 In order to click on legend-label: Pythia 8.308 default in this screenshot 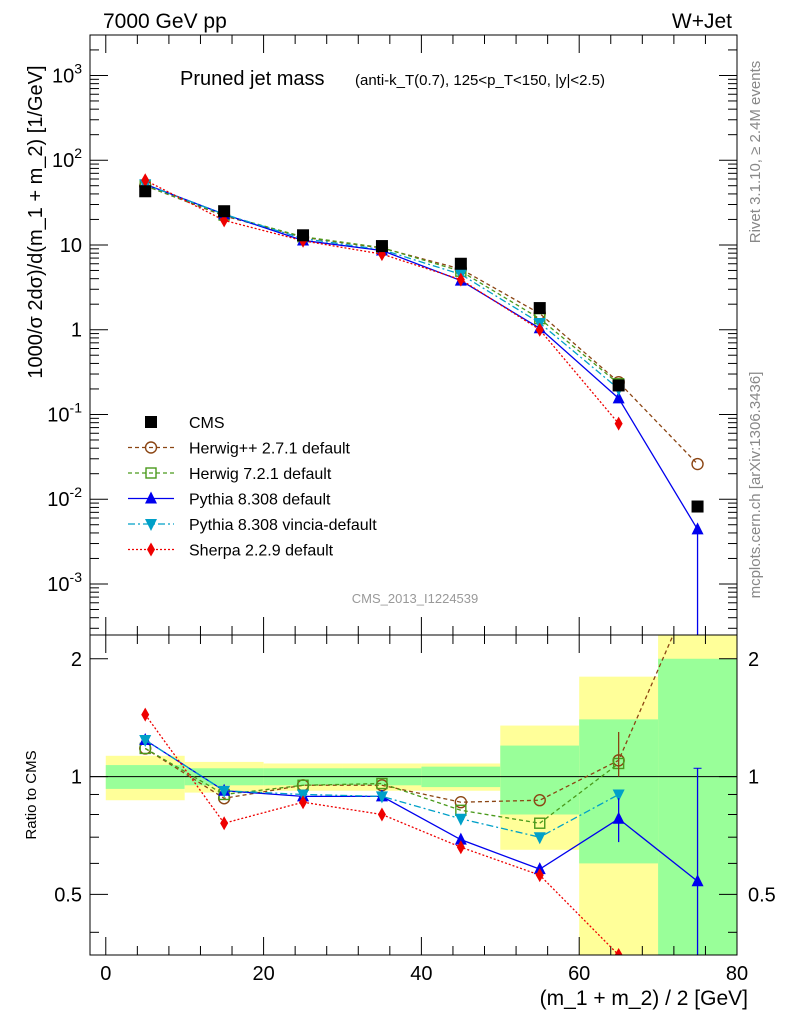, I will do `click(260, 500)`.